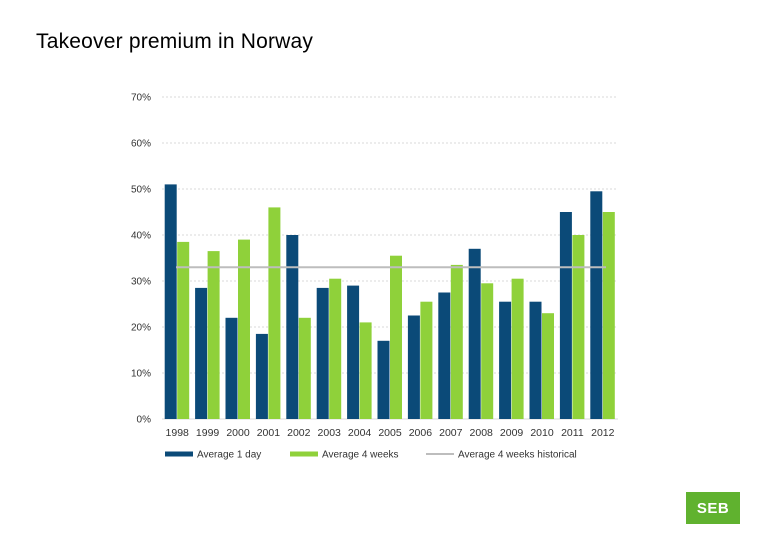  Describe the element at coordinates (390, 433) in the screenshot. I see `x-tick-label: 2005` at that location.